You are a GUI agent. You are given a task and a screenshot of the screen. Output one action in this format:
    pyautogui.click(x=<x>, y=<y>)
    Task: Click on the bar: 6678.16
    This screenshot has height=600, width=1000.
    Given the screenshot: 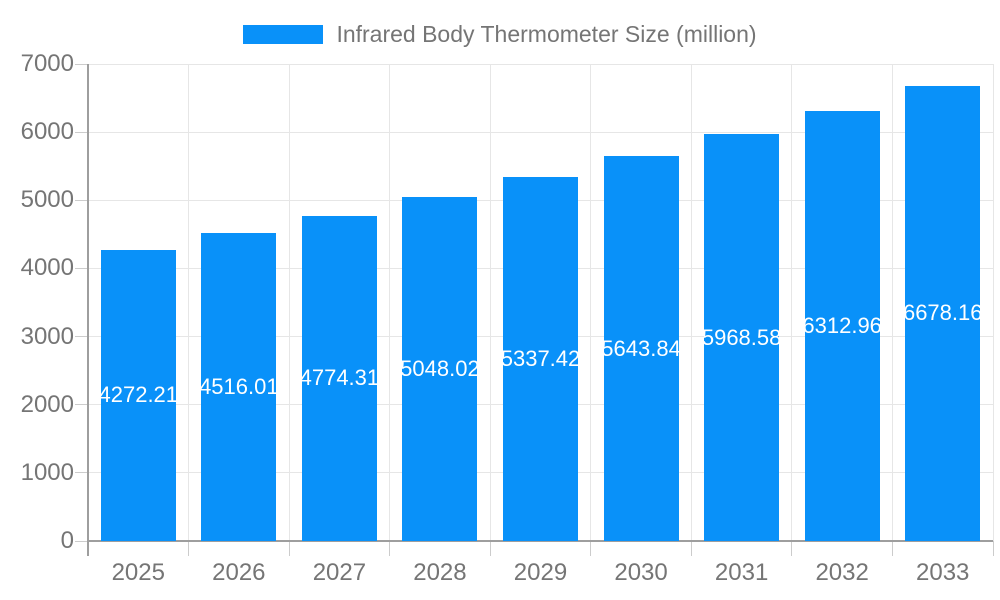 What is the action you would take?
    pyautogui.click(x=943, y=313)
    